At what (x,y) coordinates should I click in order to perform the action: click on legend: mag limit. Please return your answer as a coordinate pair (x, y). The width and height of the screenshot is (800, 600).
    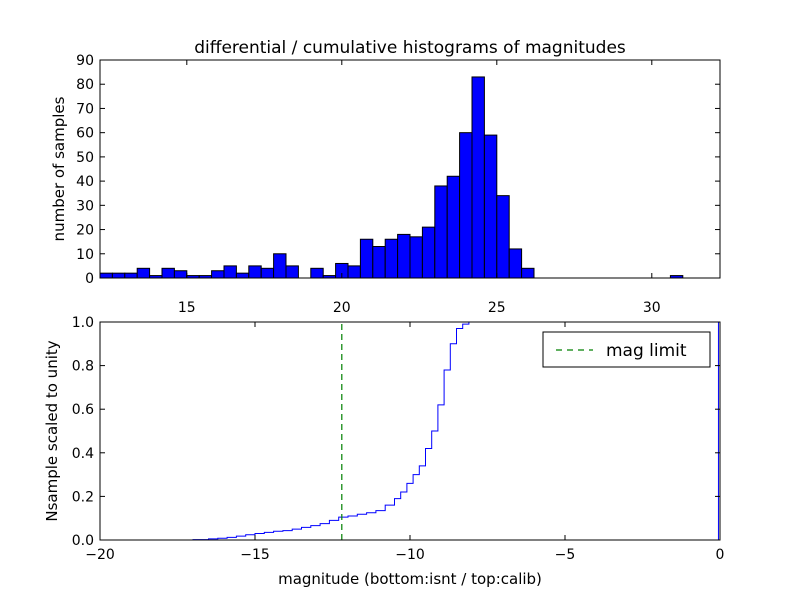
    Looking at the image, I should click on (626, 349).